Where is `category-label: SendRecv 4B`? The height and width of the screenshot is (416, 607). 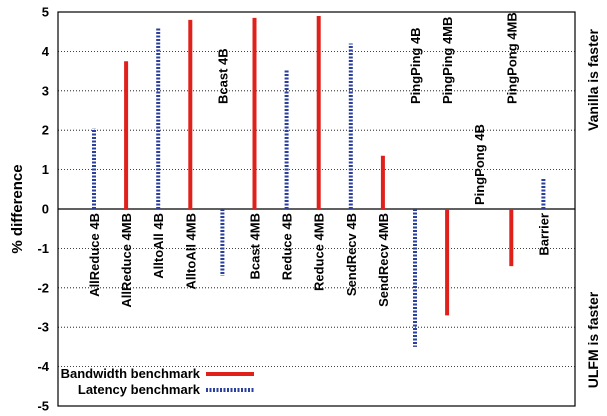
category-label: SendRecv 4B is located at coordinates (351, 254).